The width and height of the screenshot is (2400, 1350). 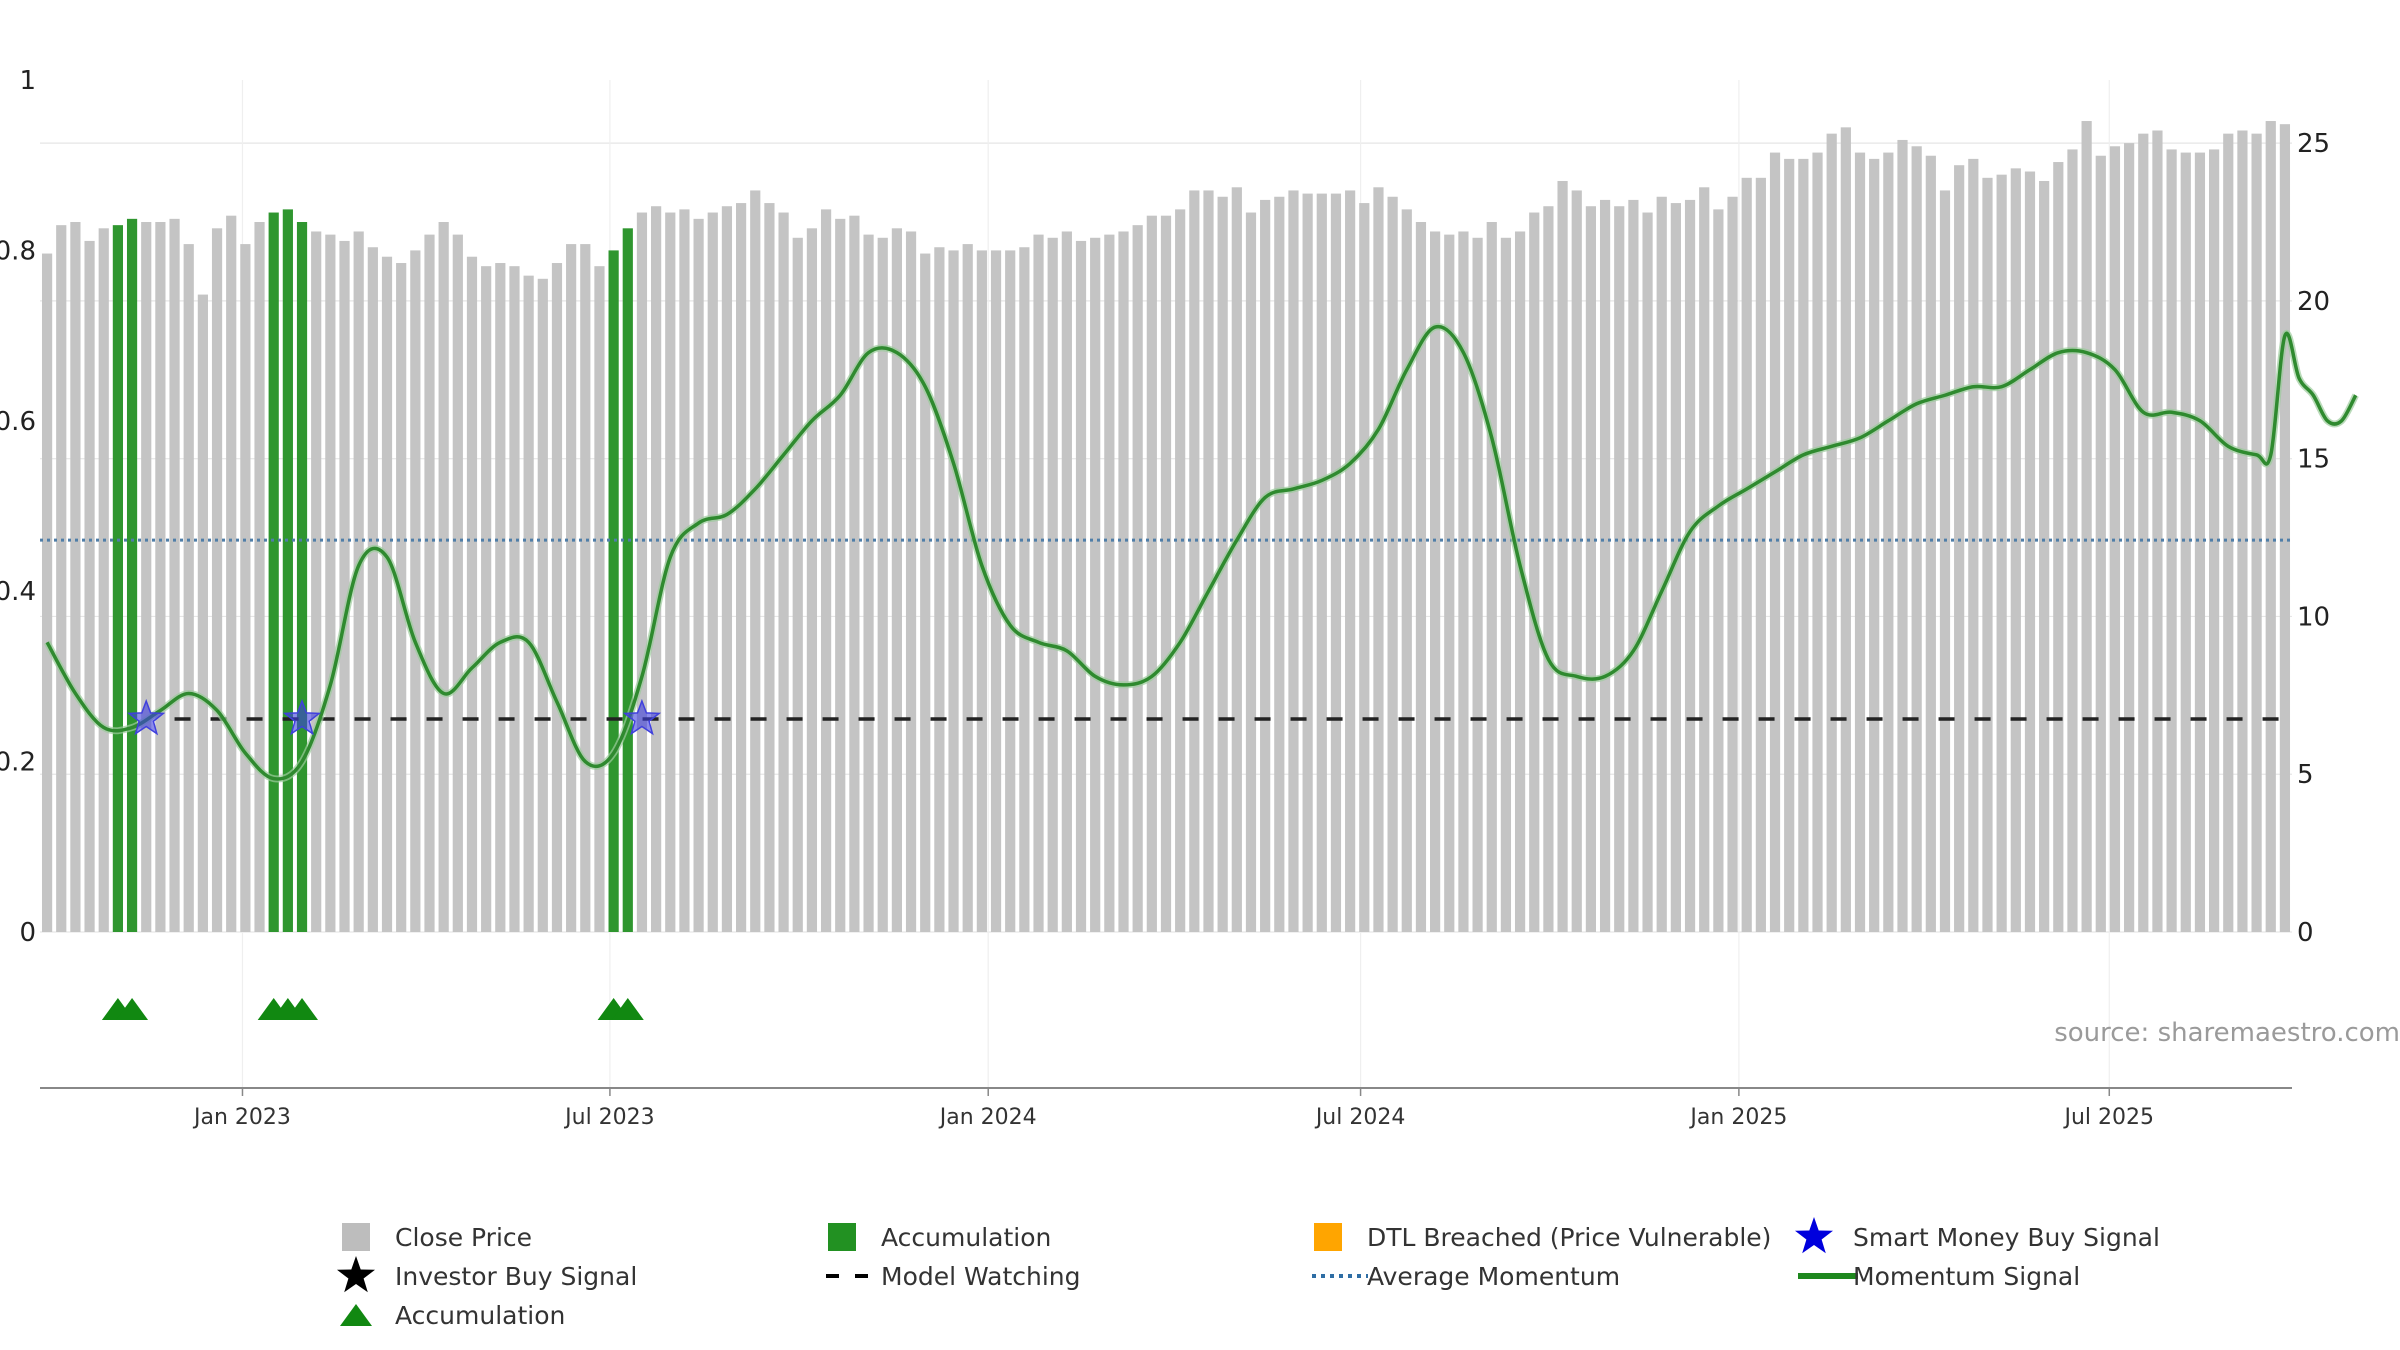 I want to click on legend-triangle-icon, so click(x=356, y=1315).